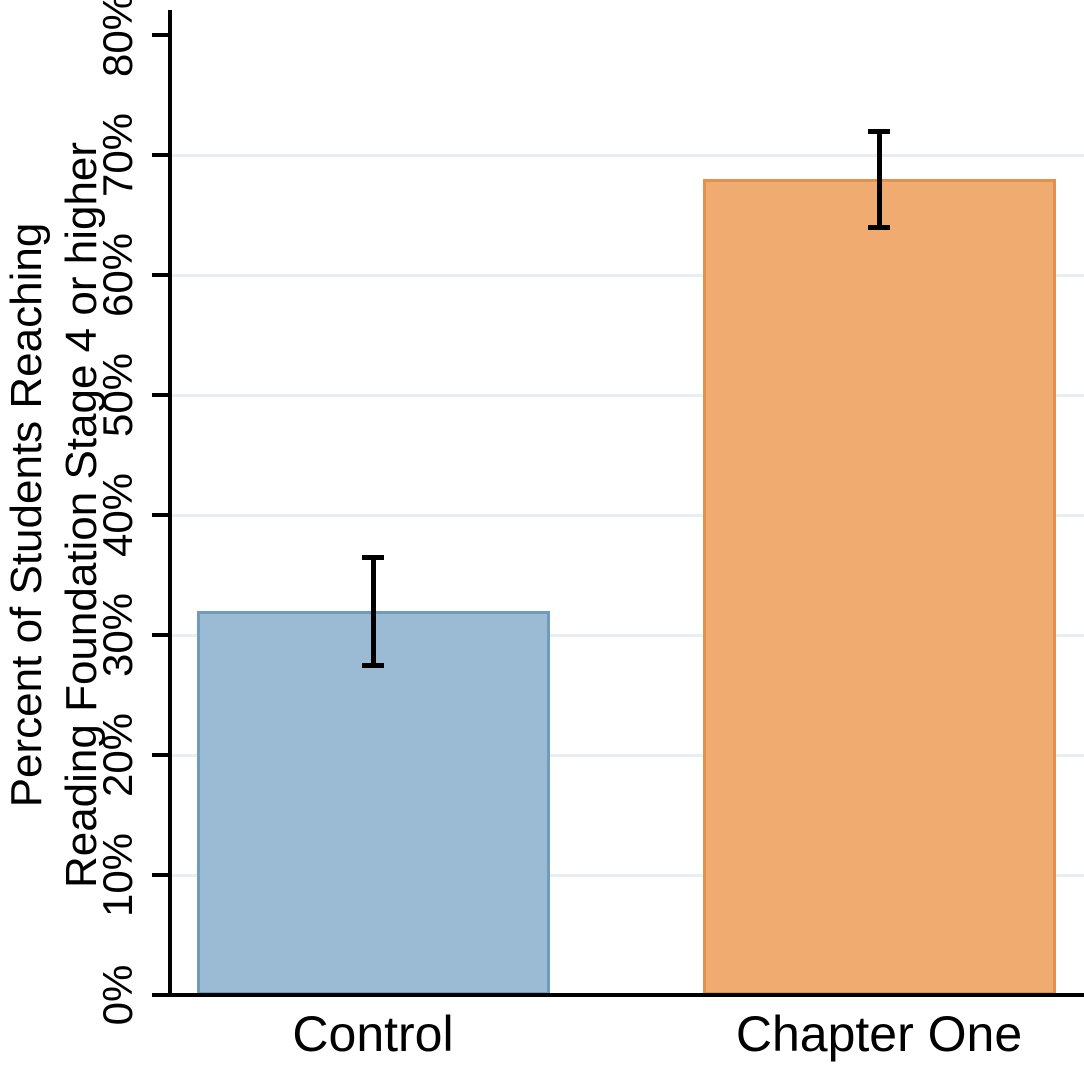  Describe the element at coordinates (373, 1034) in the screenshot. I see `x-category-label-control: Control` at that location.